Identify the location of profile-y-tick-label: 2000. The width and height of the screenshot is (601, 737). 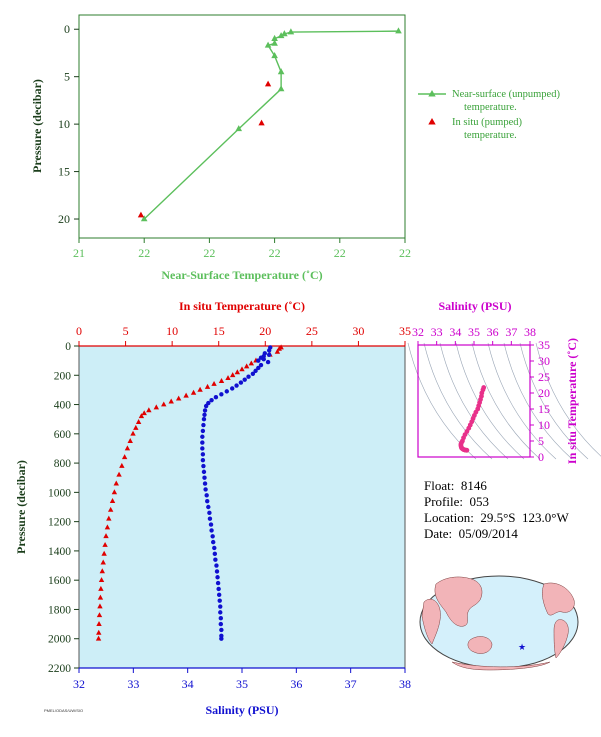
(59, 640).